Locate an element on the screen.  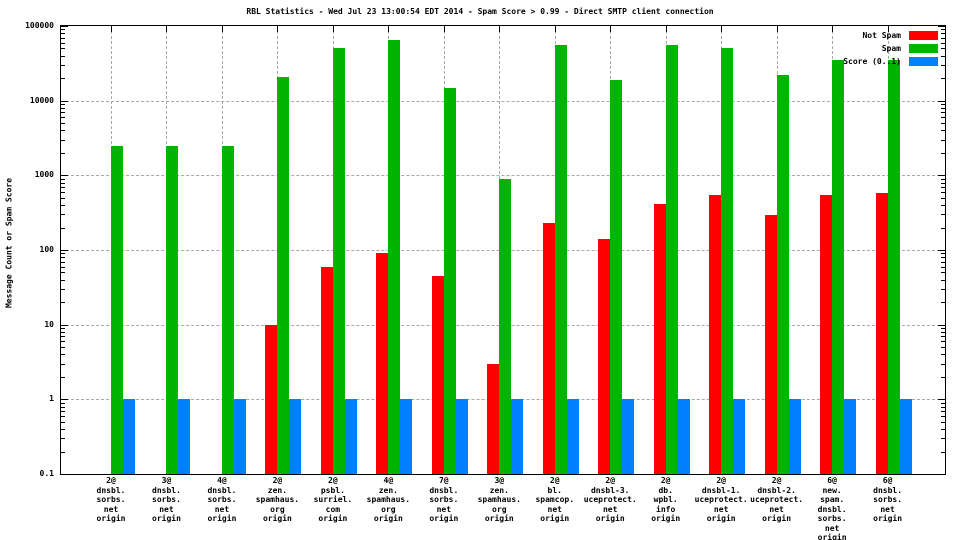
x-tick-label: 2@ dnsbl-3. uceprotect. net origin is located at coordinates (610, 499).